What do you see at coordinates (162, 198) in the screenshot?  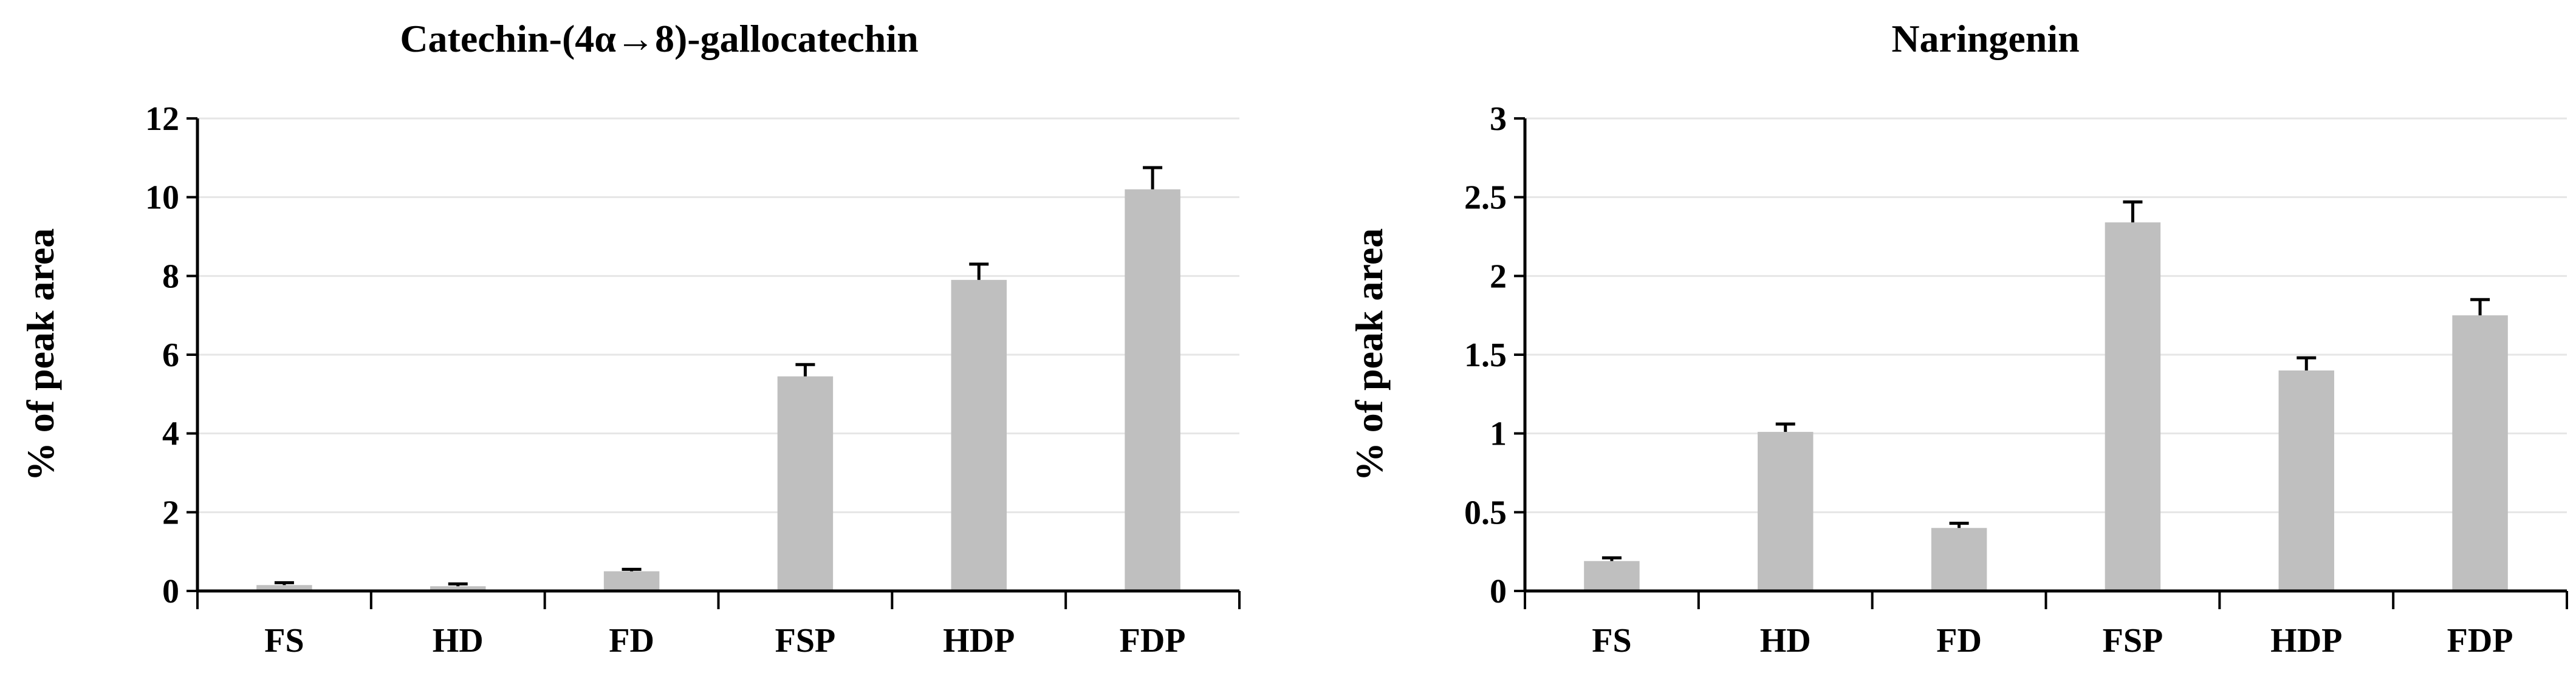 I see `y-tick-label: 10` at bounding box center [162, 198].